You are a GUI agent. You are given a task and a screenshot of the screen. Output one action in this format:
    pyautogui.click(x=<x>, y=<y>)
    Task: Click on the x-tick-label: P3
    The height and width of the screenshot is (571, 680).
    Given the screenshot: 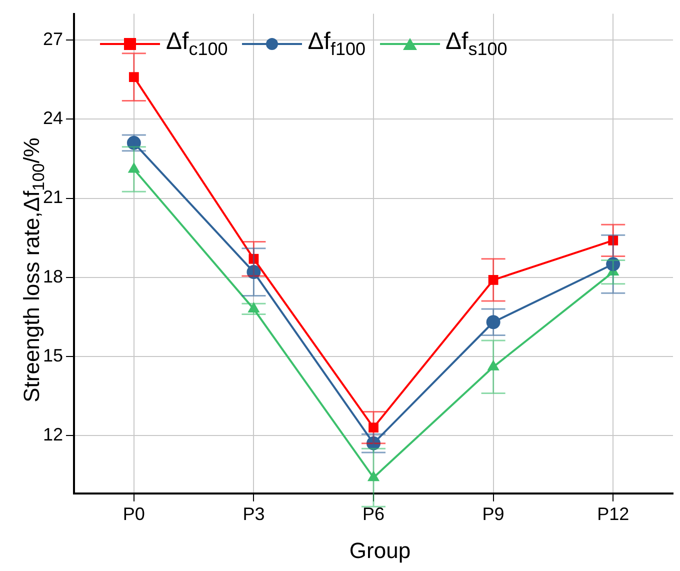 What is the action you would take?
    pyautogui.click(x=253, y=514)
    